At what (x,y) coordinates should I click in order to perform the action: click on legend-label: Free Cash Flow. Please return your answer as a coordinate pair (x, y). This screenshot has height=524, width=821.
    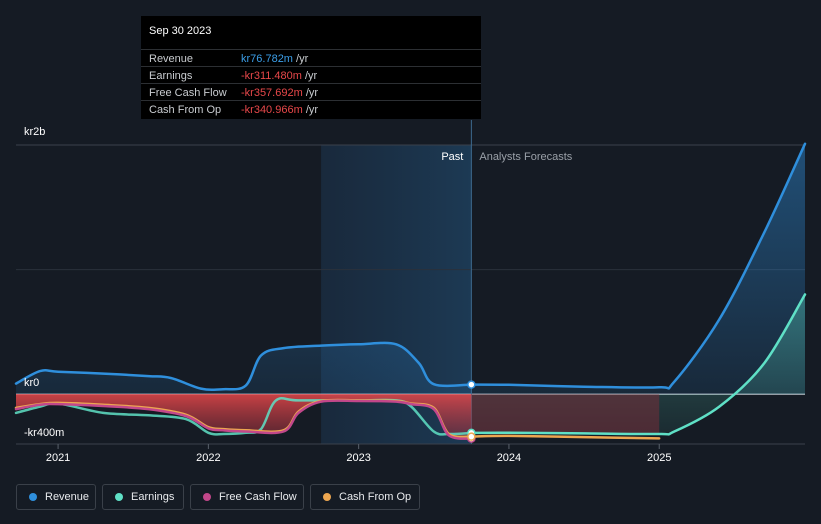
    Looking at the image, I should click on (258, 497).